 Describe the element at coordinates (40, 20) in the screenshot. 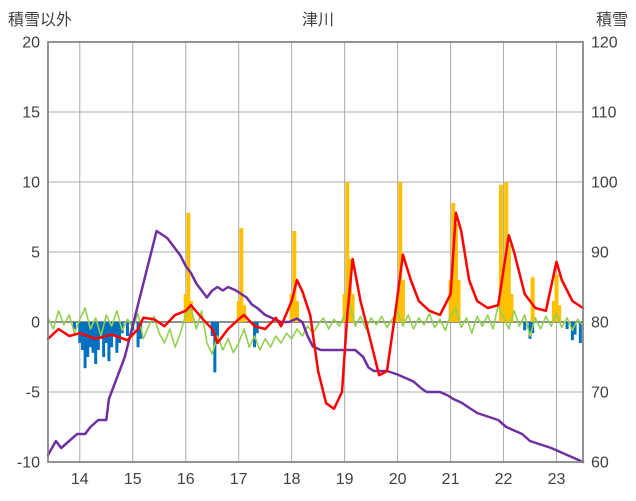

I see `left-axis-title: 積雪以外` at that location.